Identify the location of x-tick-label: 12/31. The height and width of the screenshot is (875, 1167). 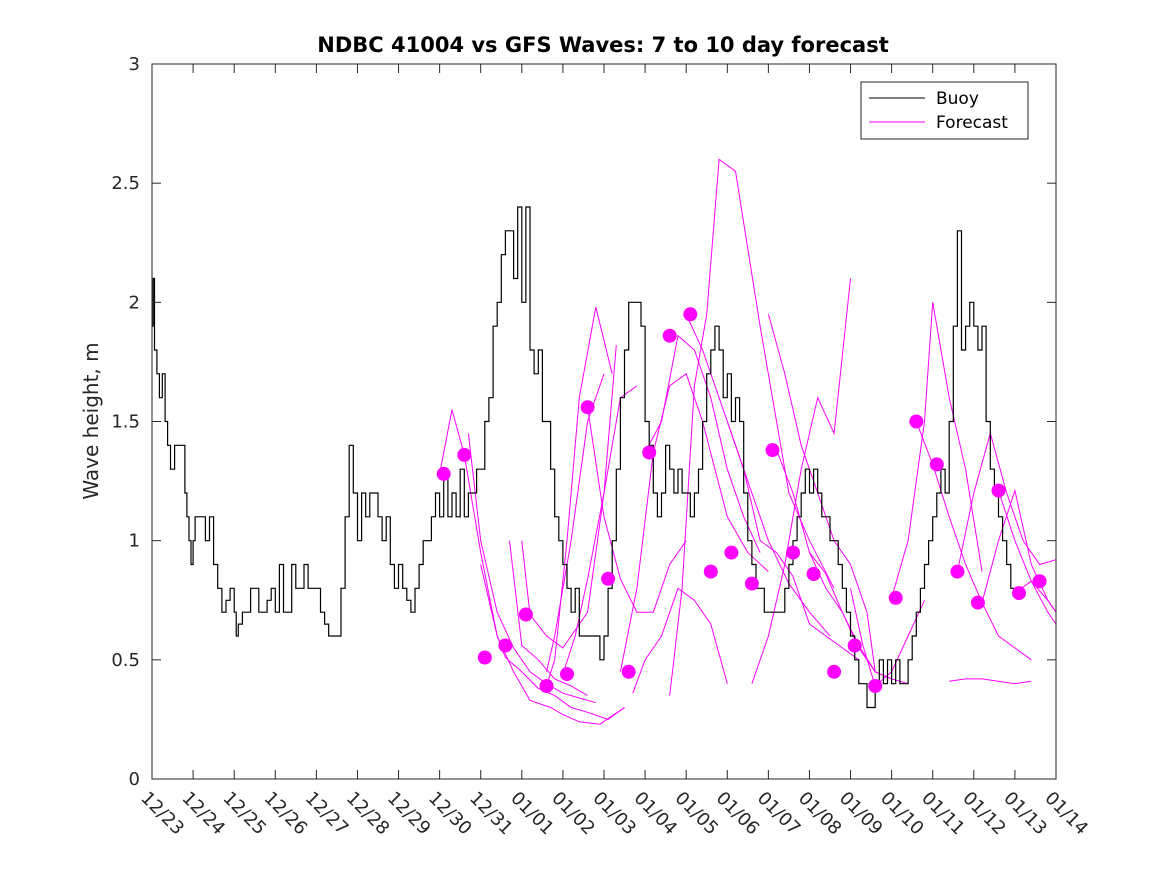
(491, 814).